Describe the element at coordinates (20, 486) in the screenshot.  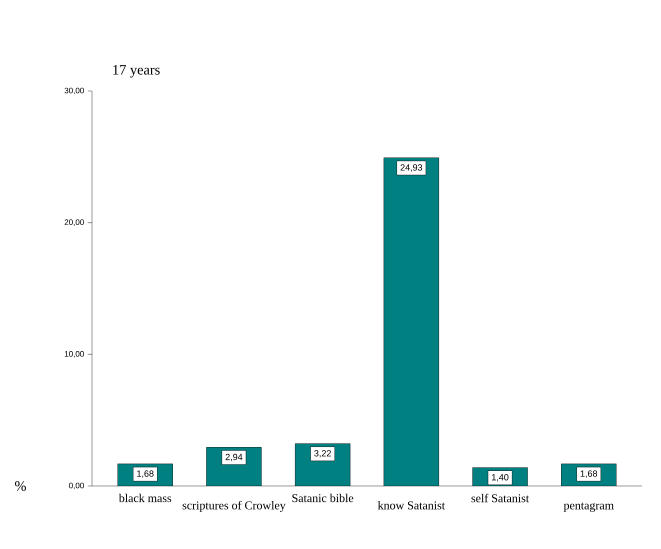
I see `y-axis-title: %` at that location.